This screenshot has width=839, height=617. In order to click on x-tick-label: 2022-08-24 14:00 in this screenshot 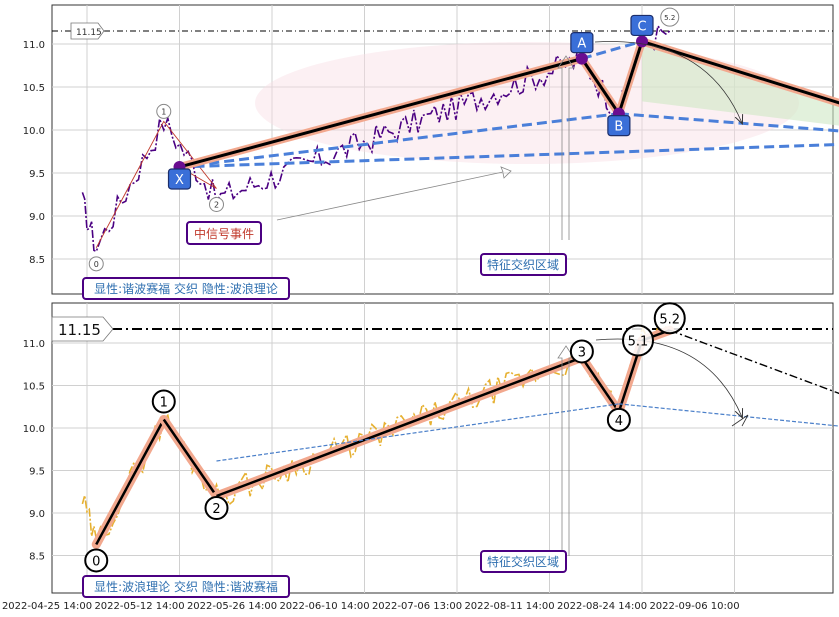, I will do `click(602, 606)`.